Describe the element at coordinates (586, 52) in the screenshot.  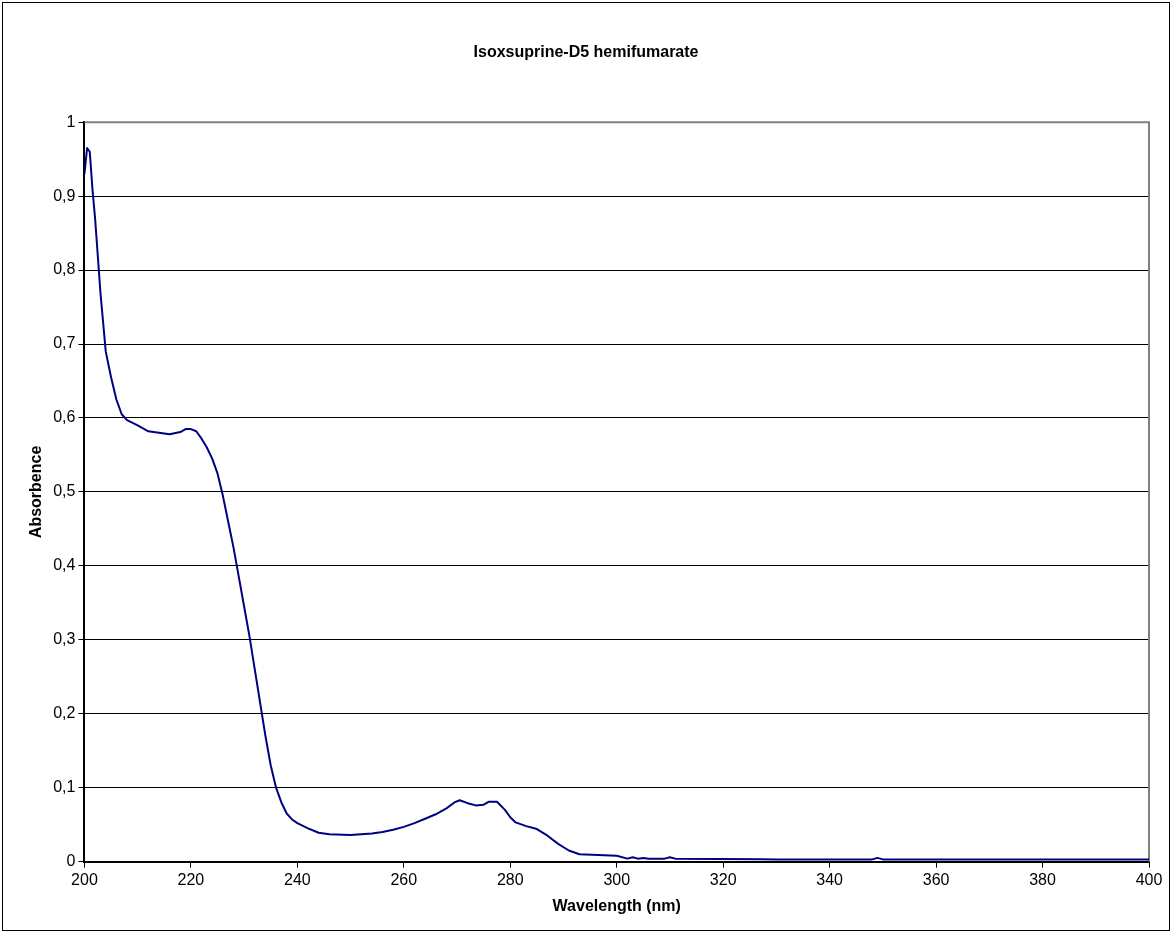
I see `chart-title: Isoxsuprine-D5 hemifumarate` at that location.